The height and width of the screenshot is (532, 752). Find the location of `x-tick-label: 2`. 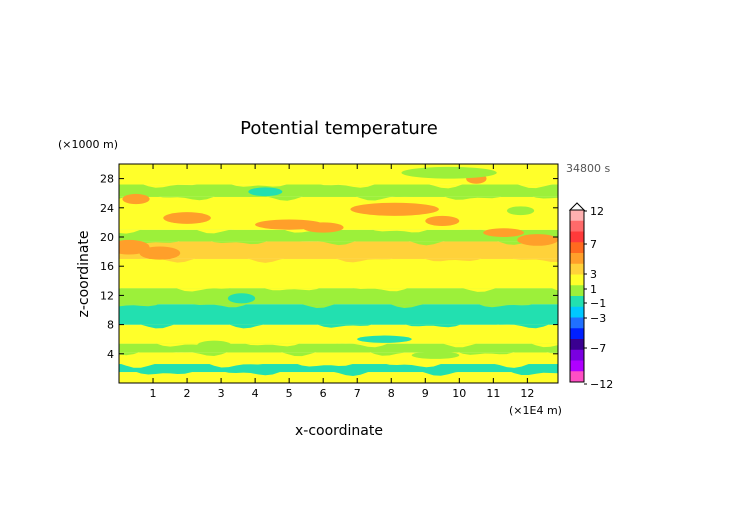

x-tick-label: 2 is located at coordinates (187, 393).